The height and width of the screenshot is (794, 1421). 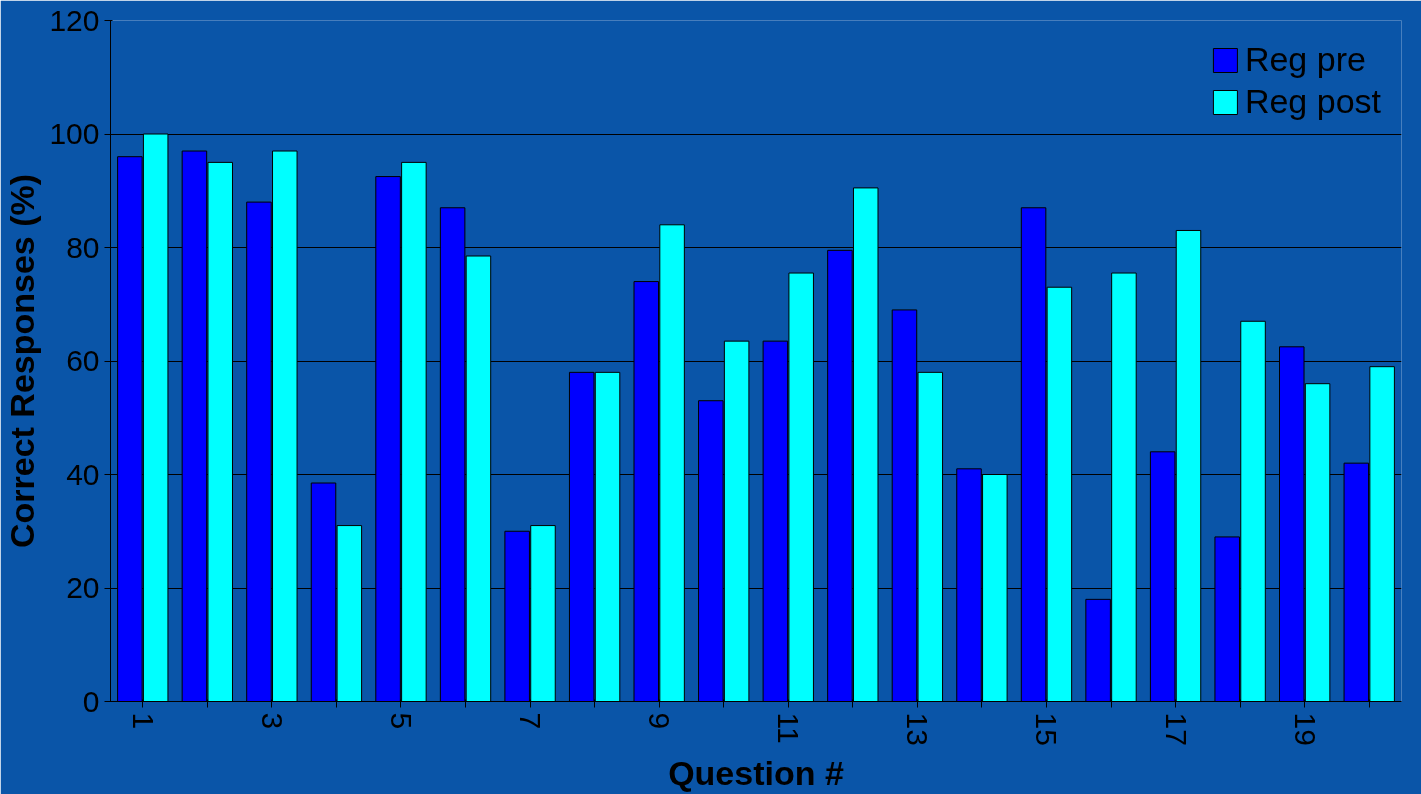 What do you see at coordinates (272, 721) in the screenshot?
I see `x-tick-label: 3` at bounding box center [272, 721].